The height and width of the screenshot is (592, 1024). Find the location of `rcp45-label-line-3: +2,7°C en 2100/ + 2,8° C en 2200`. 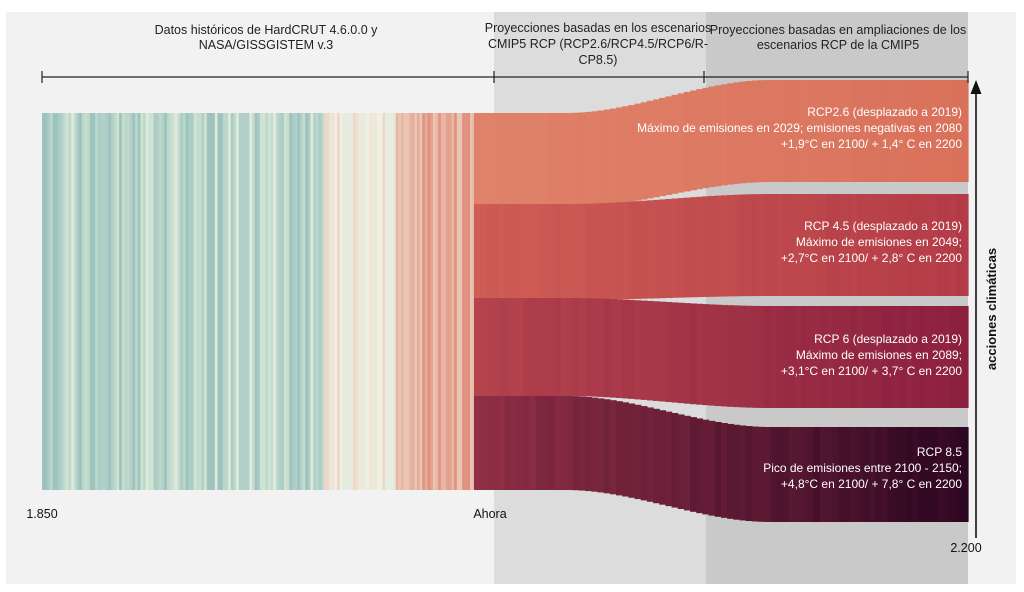

rcp45-label-line-3: +2,7°C en 2100/ + 2,8° C en 2200 is located at coordinates (871, 258).